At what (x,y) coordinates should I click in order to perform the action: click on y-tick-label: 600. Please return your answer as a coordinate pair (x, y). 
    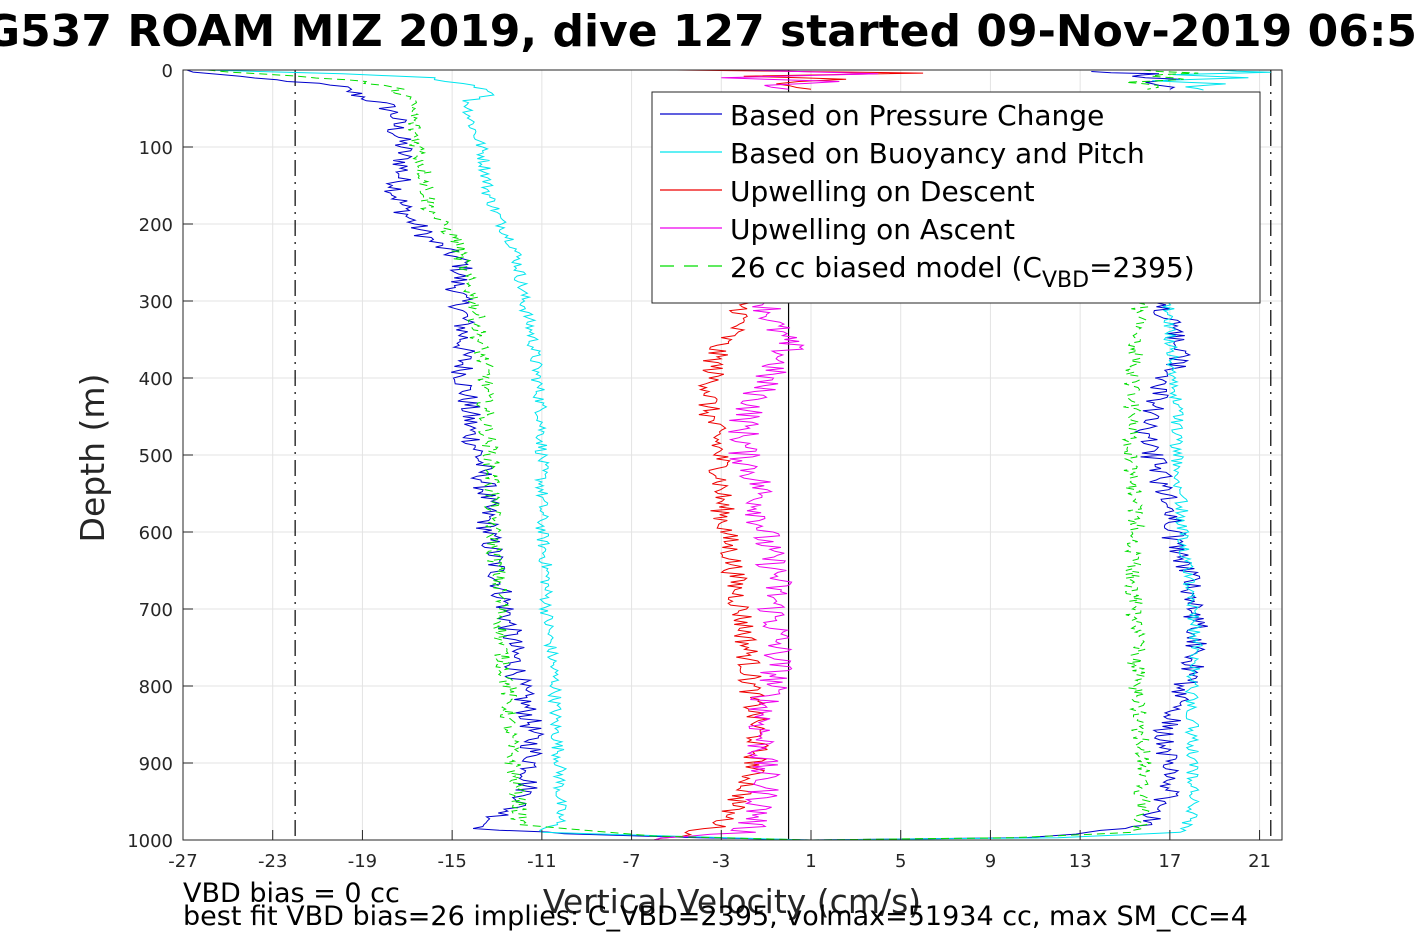
    Looking at the image, I should click on (156, 533).